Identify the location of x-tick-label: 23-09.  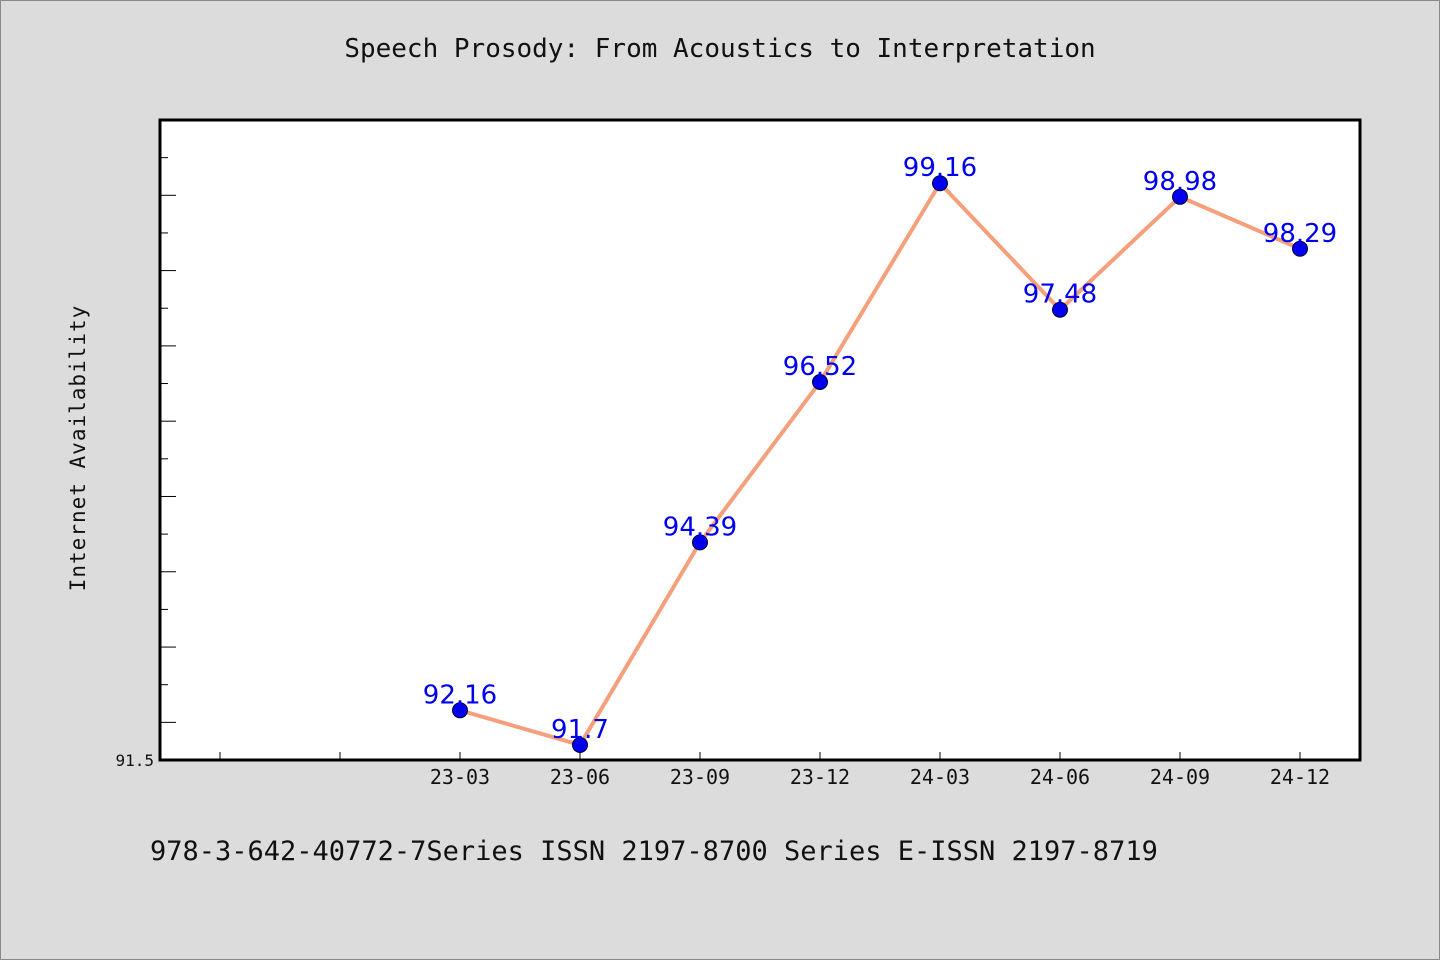
(700, 777).